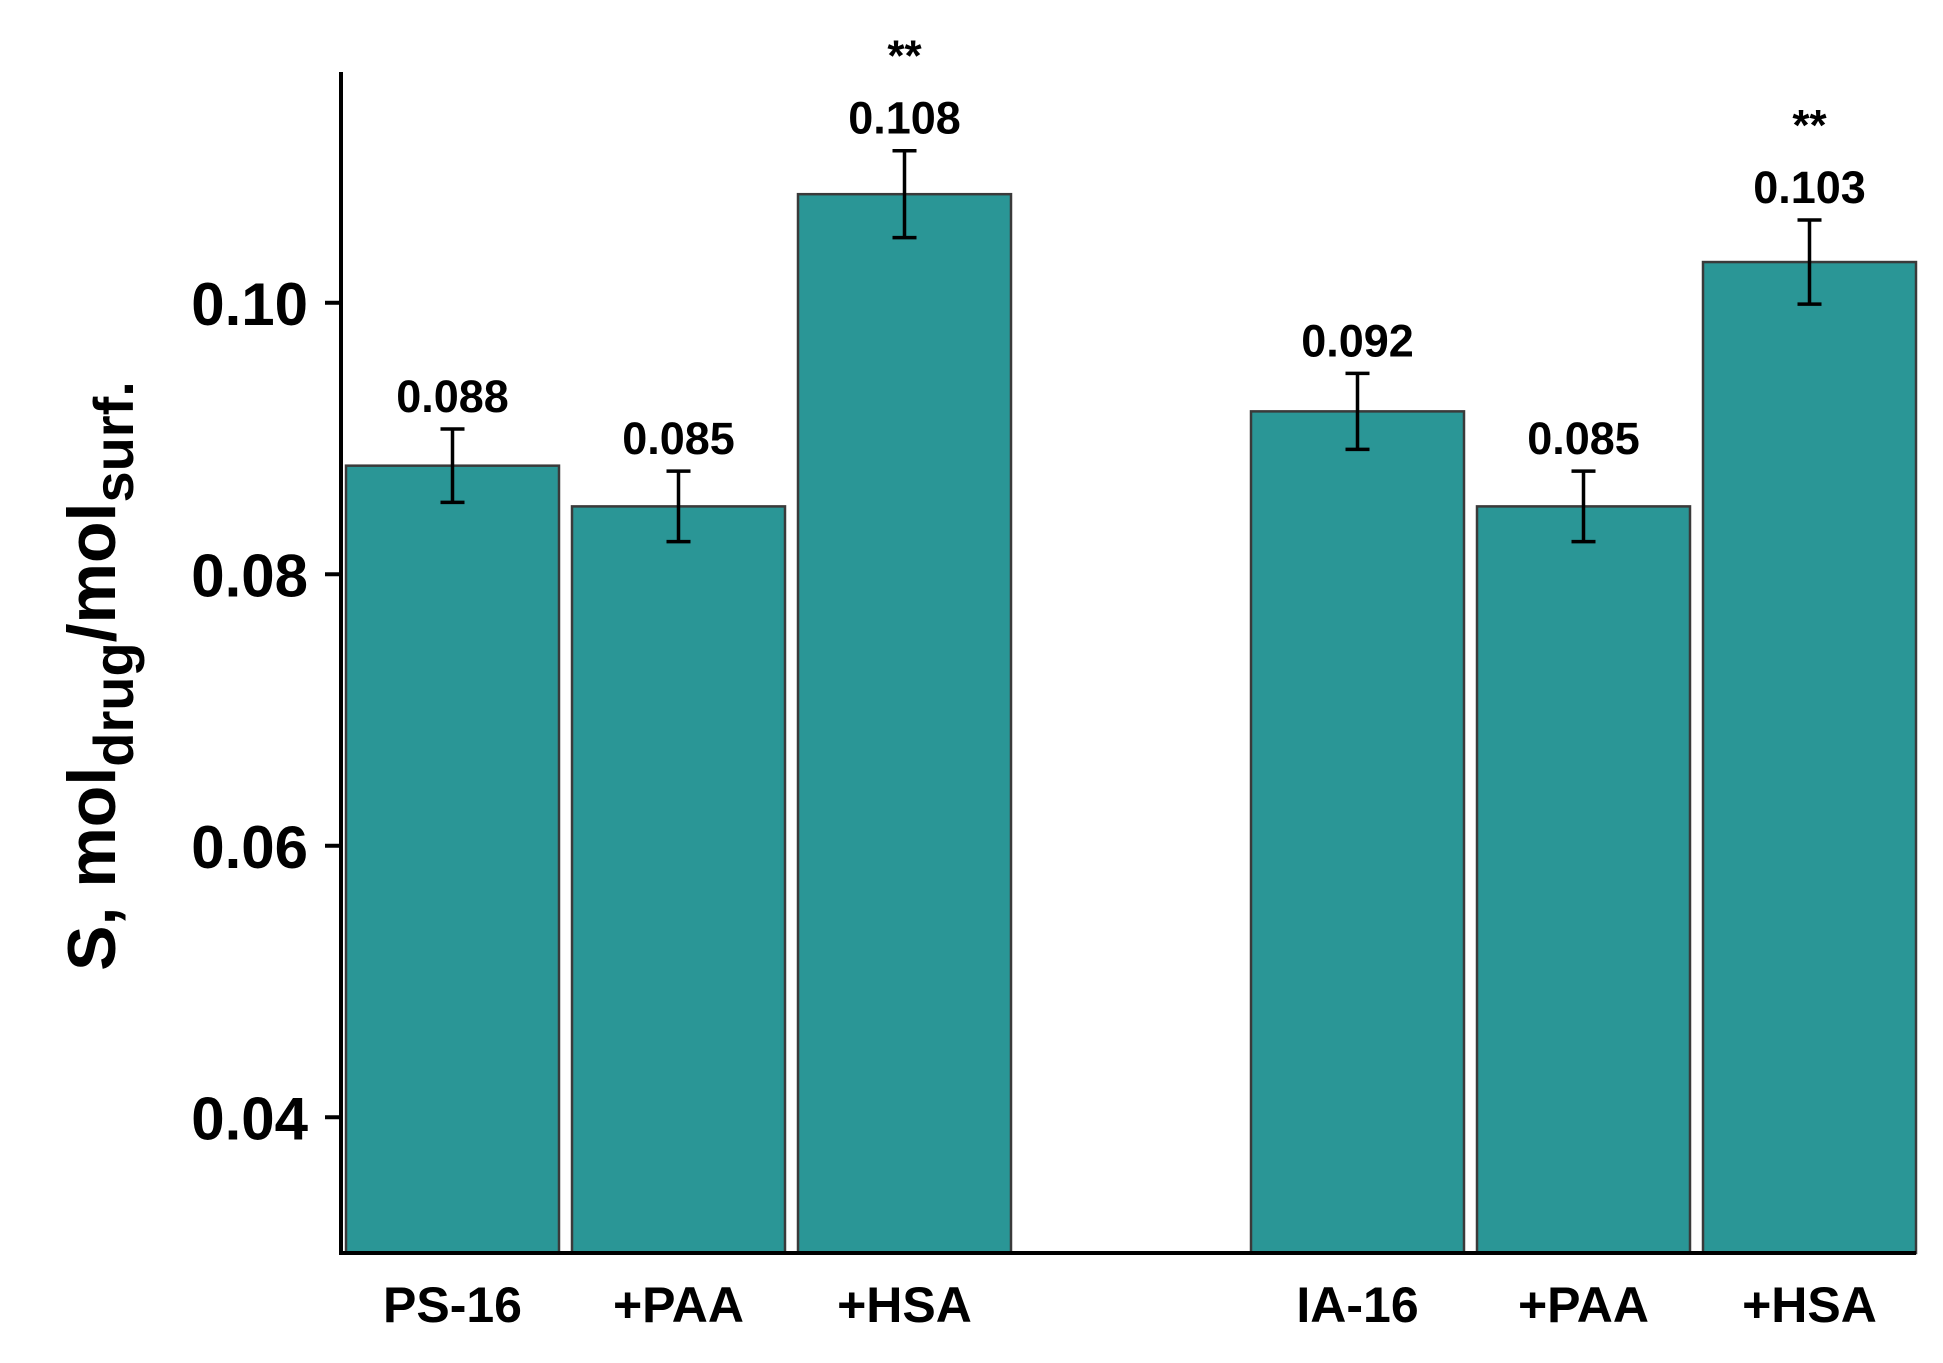 This screenshot has height=1363, width=1943. What do you see at coordinates (904, 118) in the screenshot?
I see `bar-value-label: 0.108` at bounding box center [904, 118].